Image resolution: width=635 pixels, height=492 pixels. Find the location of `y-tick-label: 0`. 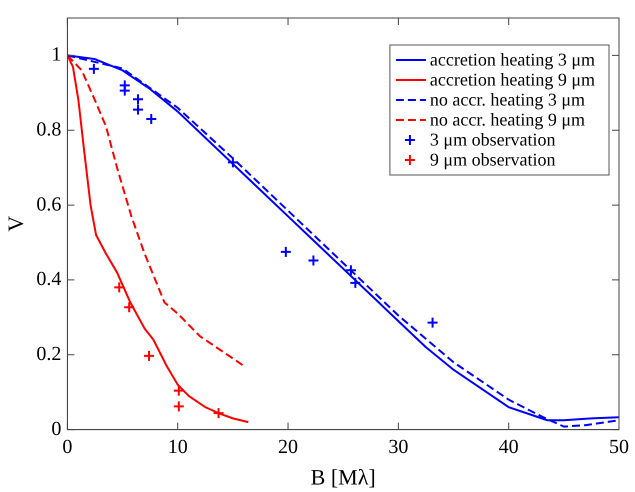

y-tick-label: 0 is located at coordinates (56, 429).